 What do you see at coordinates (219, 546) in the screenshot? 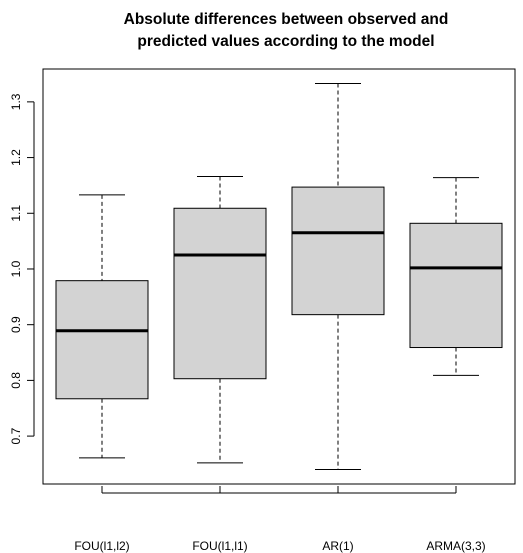
I see `x-tick-label: FOU(l1,l1)` at bounding box center [219, 546].